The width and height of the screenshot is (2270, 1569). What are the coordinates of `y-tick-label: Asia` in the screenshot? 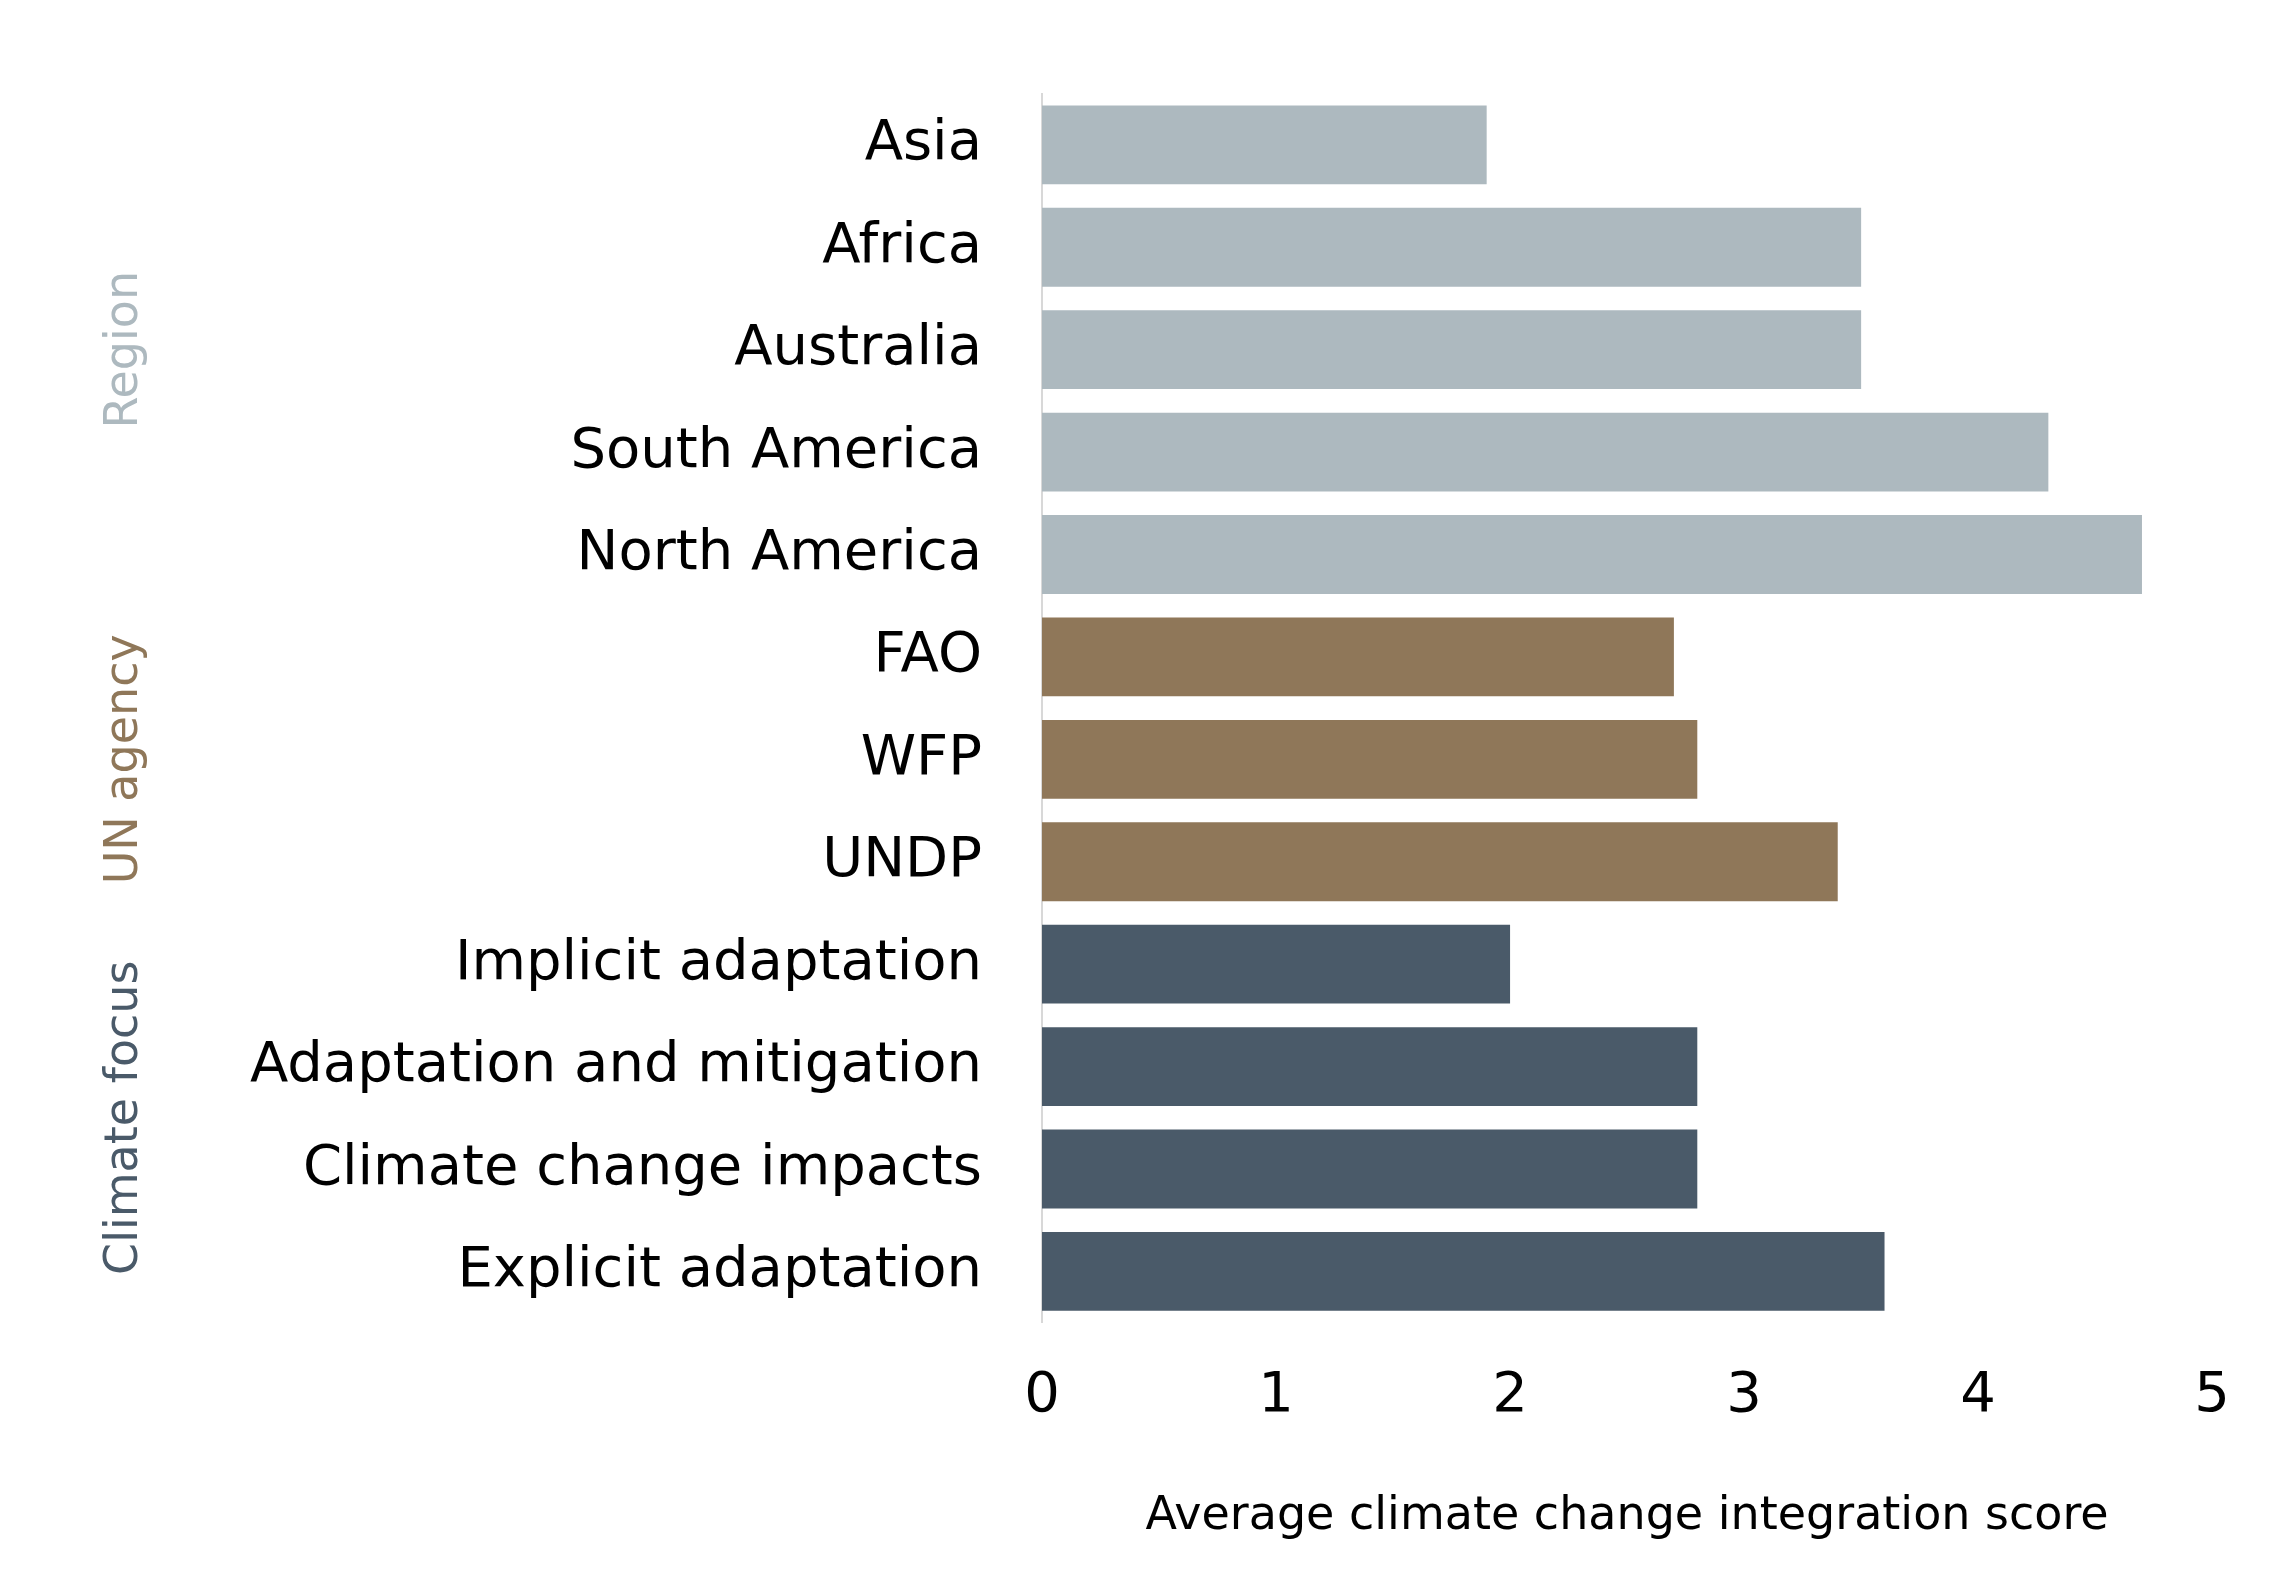 It's located at (923, 140).